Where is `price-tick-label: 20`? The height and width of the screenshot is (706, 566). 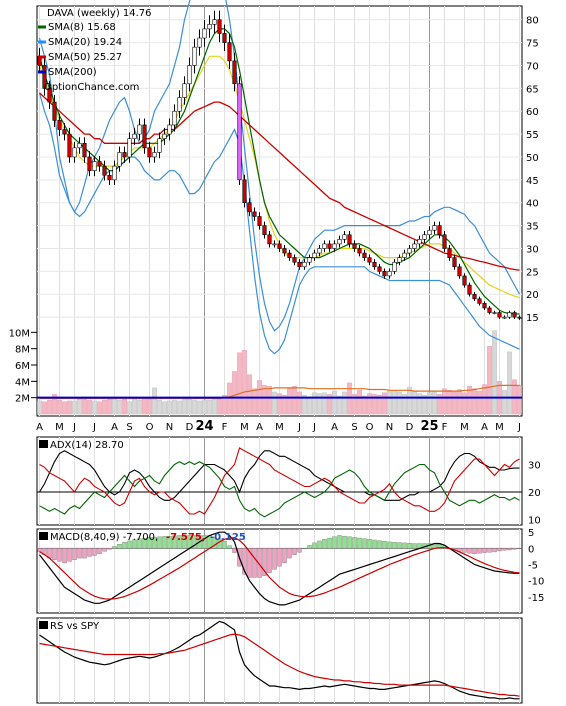
price-tick-label: 20 is located at coordinates (532, 295).